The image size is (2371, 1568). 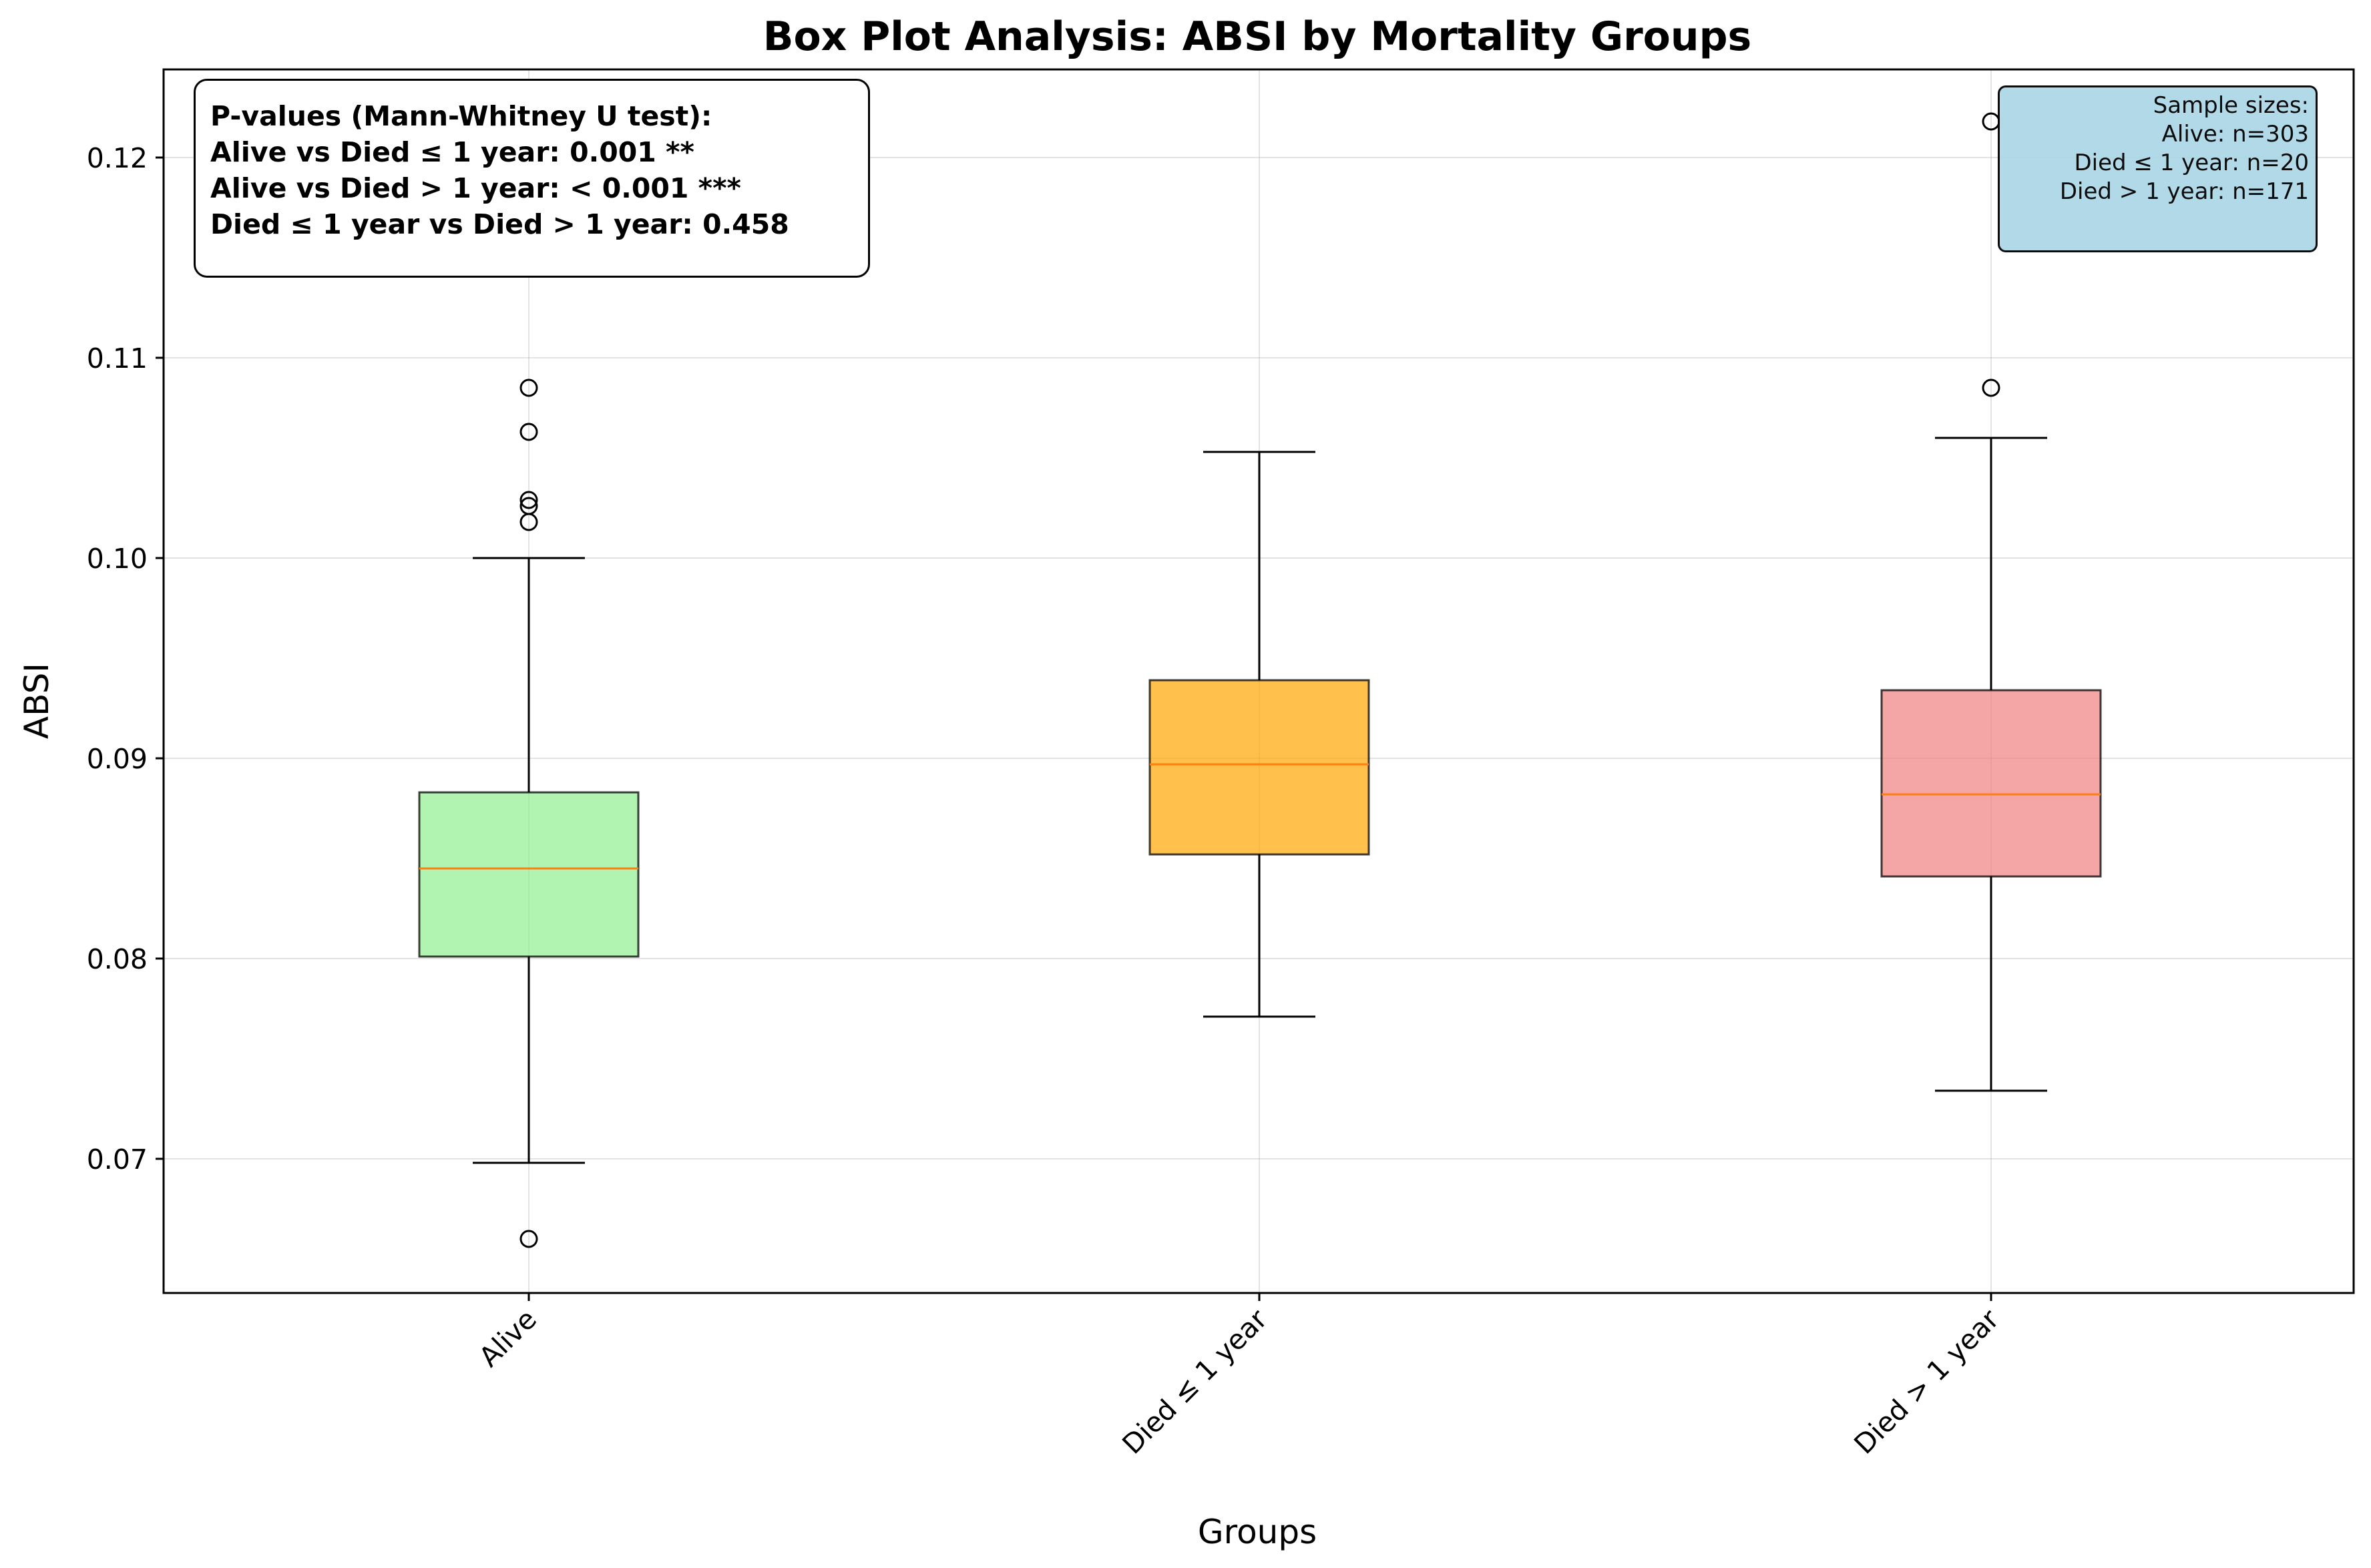 I want to click on y-axis-label: ABSI, so click(x=36, y=701).